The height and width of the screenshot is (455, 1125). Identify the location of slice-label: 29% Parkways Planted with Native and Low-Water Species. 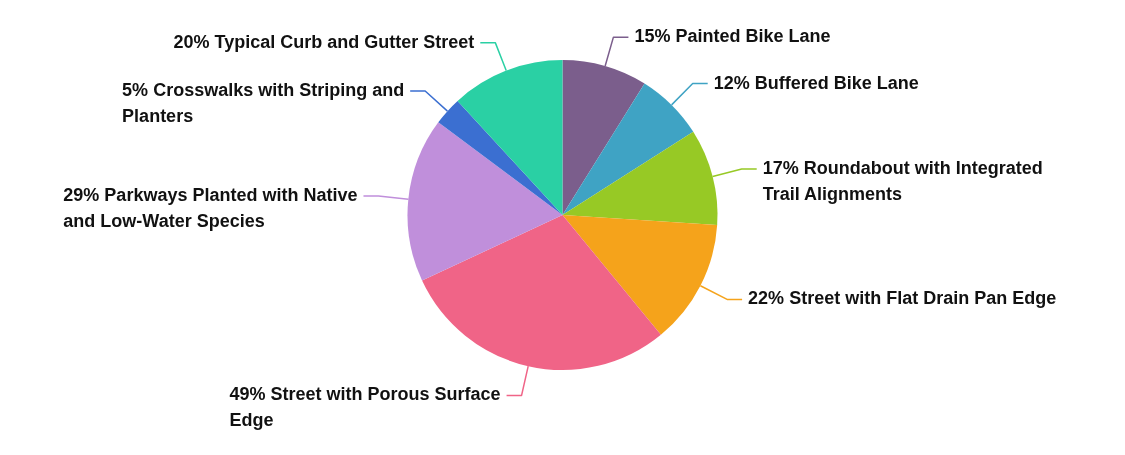
(210, 208).